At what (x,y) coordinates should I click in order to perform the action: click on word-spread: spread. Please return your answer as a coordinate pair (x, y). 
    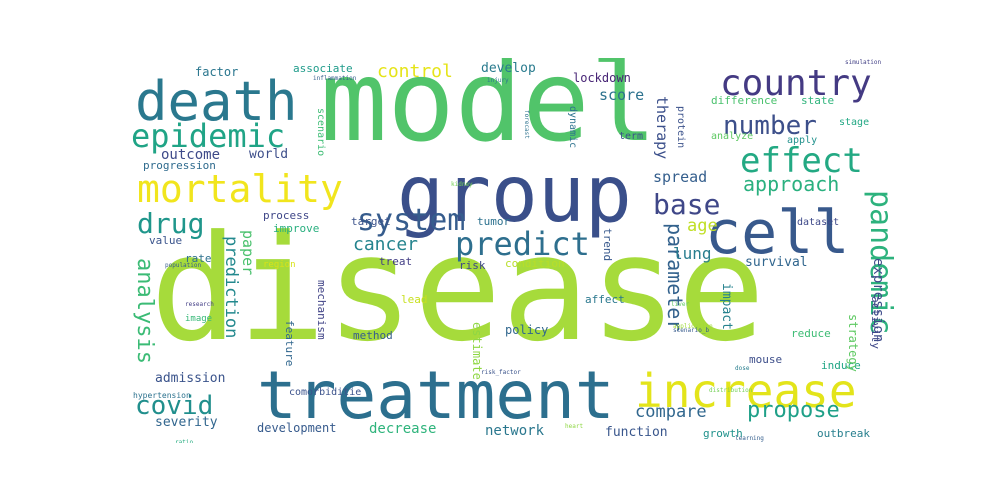
    Looking at the image, I should click on (680, 177).